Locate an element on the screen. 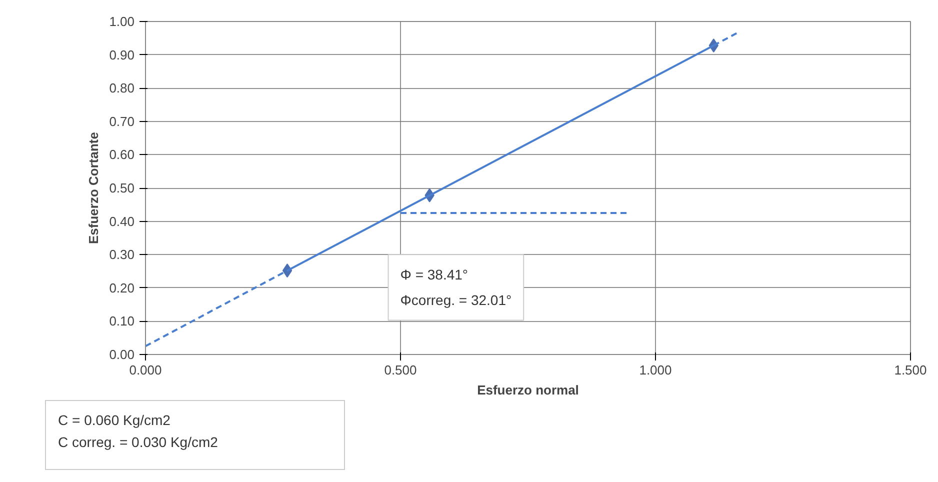 Image resolution: width=938 pixels, height=482 pixels. y-axis-title: Esfuerzo Cortante is located at coordinates (94, 188).